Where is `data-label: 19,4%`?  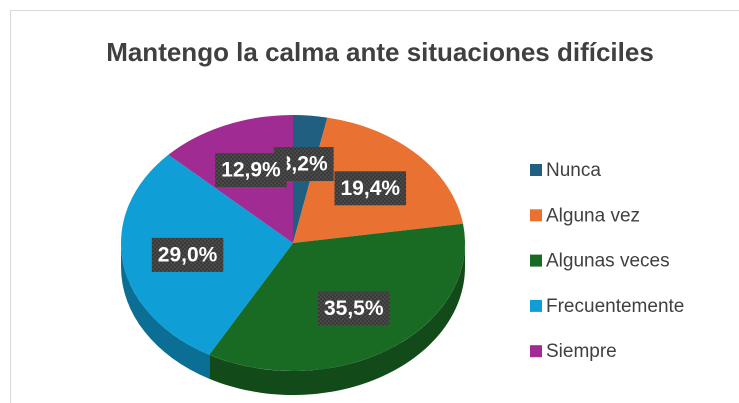
data-label: 19,4% is located at coordinates (371, 188).